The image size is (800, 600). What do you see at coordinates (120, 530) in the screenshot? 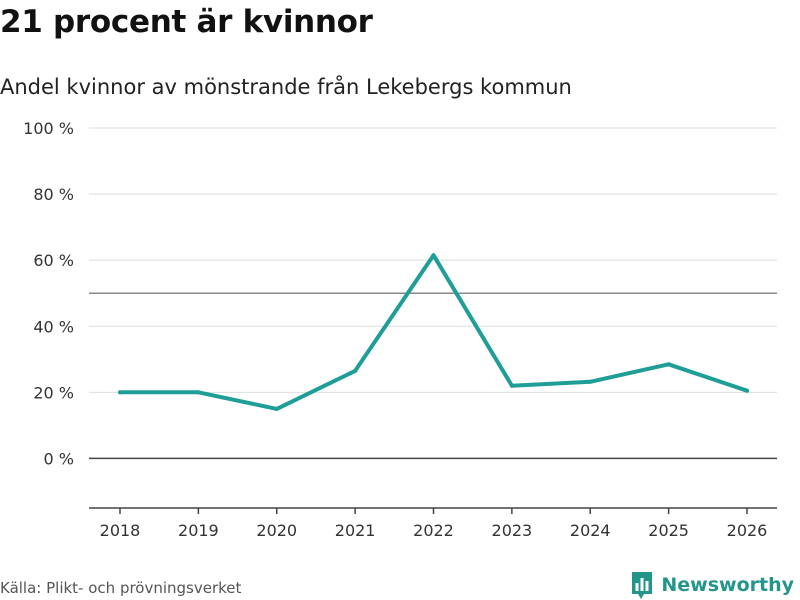
I see `x-tick-label: 2018` at bounding box center [120, 530].